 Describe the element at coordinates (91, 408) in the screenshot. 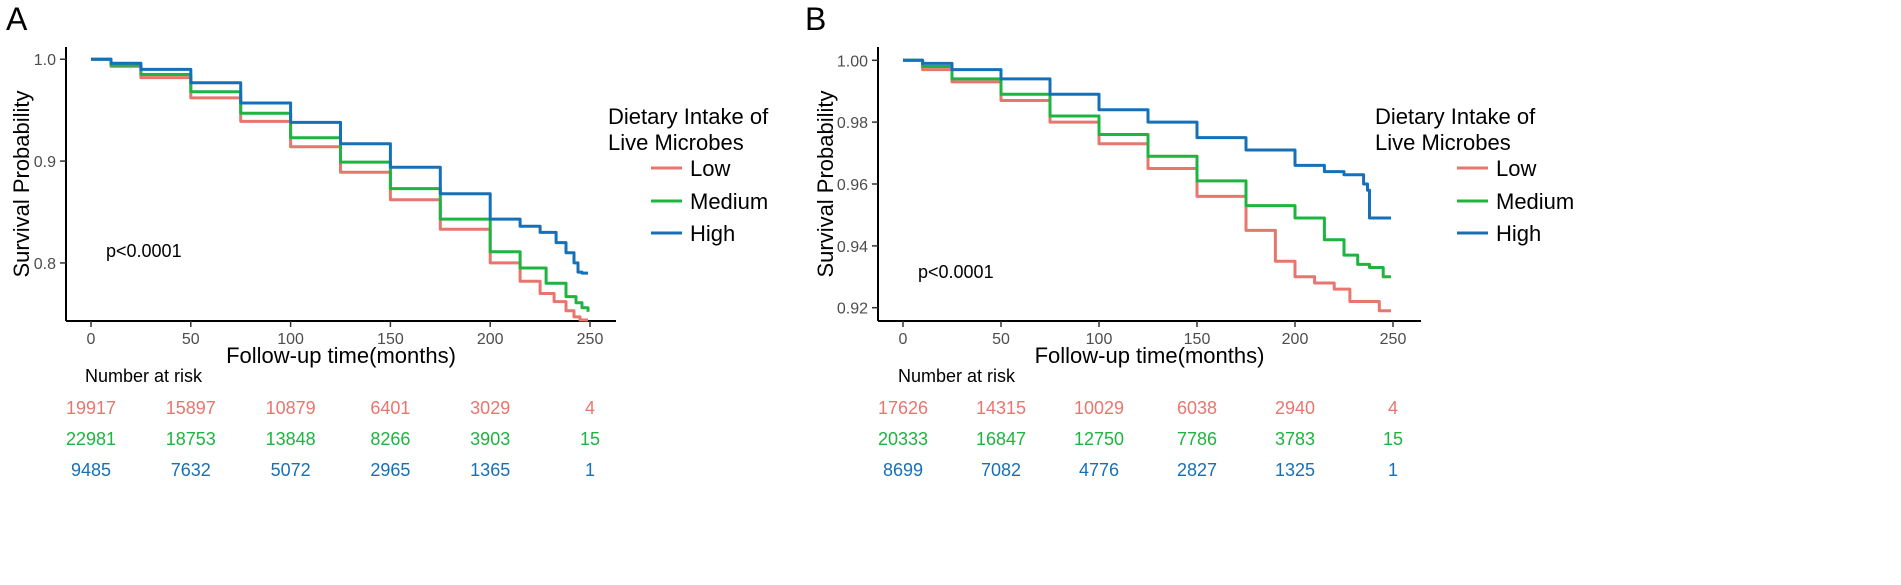

I see `risk-count: 19917` at that location.